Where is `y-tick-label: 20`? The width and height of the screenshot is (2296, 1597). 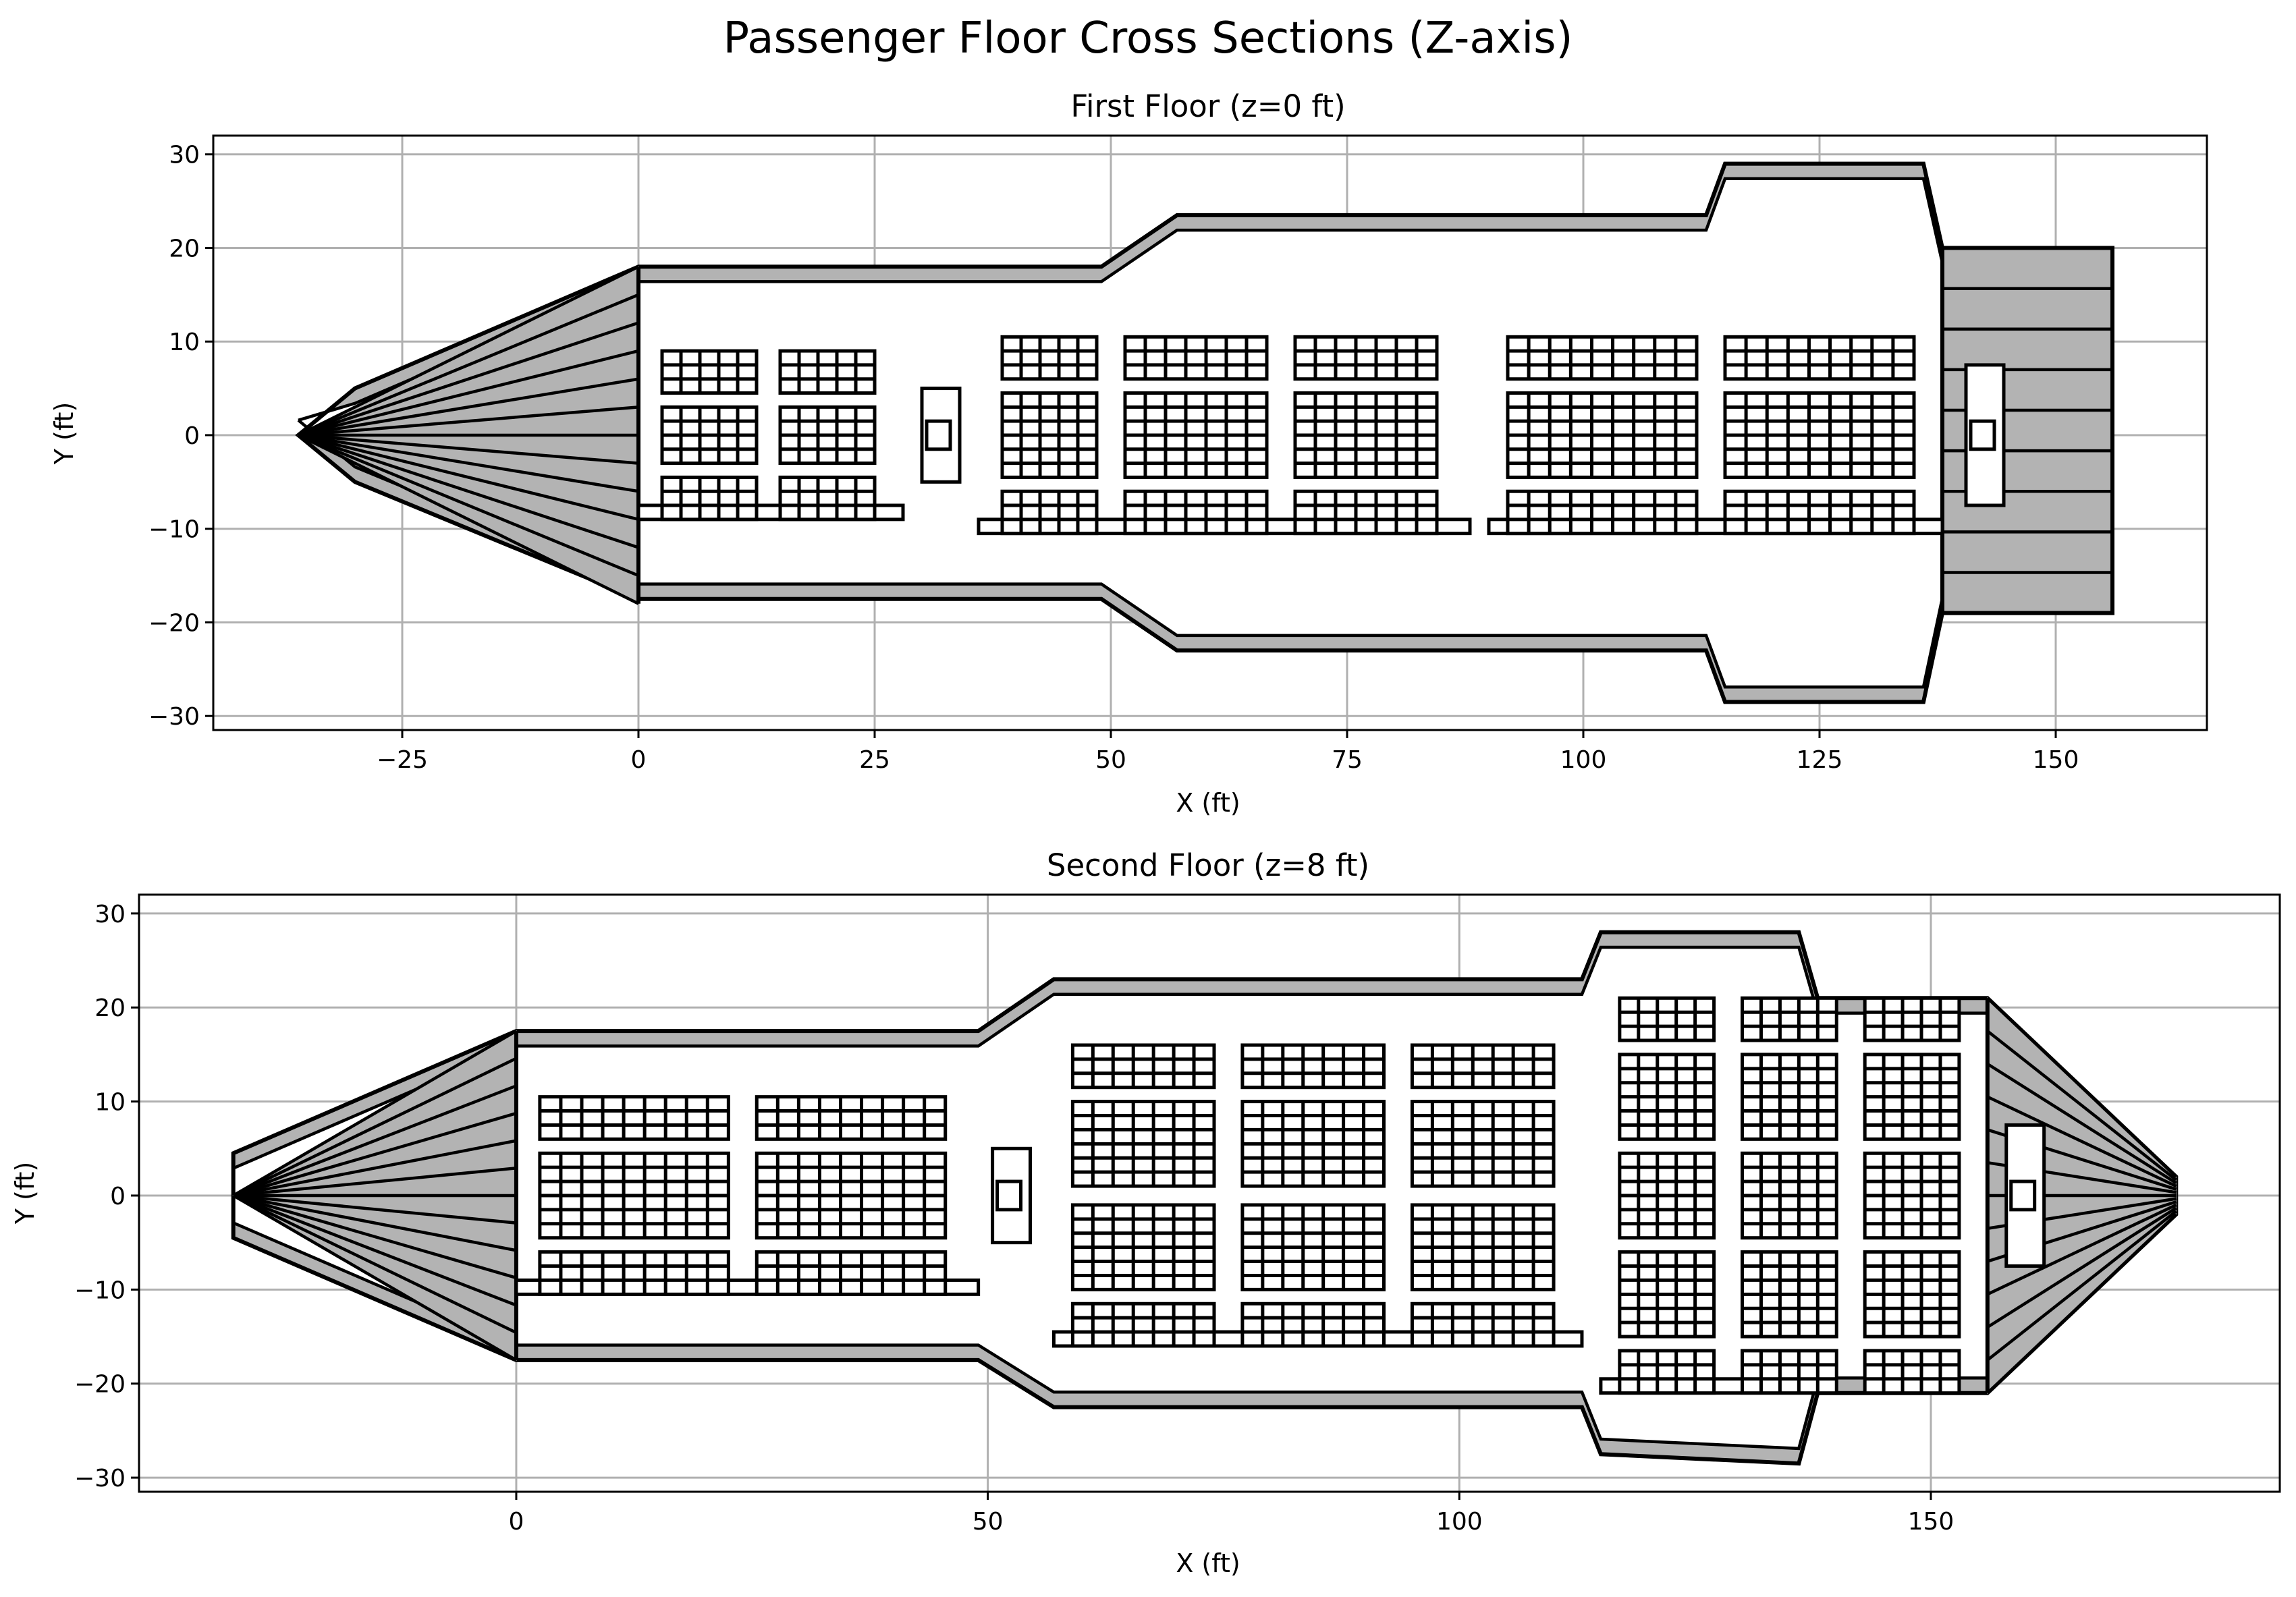
y-tick-label: 20 is located at coordinates (110, 1008).